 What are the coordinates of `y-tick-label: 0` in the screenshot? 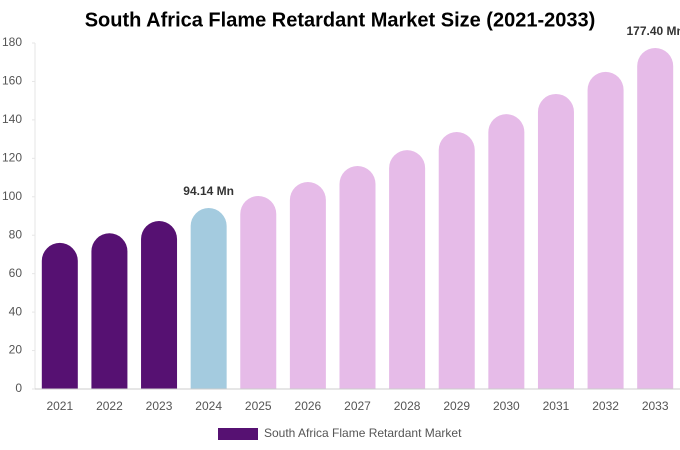 It's located at (18, 388).